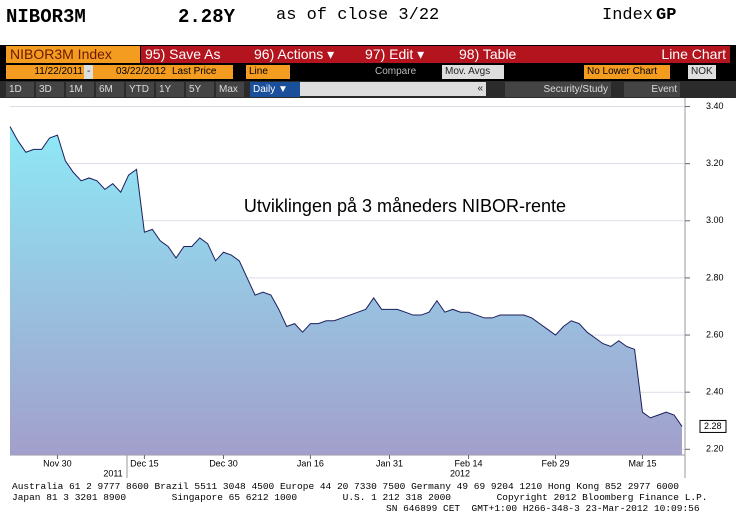  I want to click on y-tick-label: 2.60, so click(715, 334).